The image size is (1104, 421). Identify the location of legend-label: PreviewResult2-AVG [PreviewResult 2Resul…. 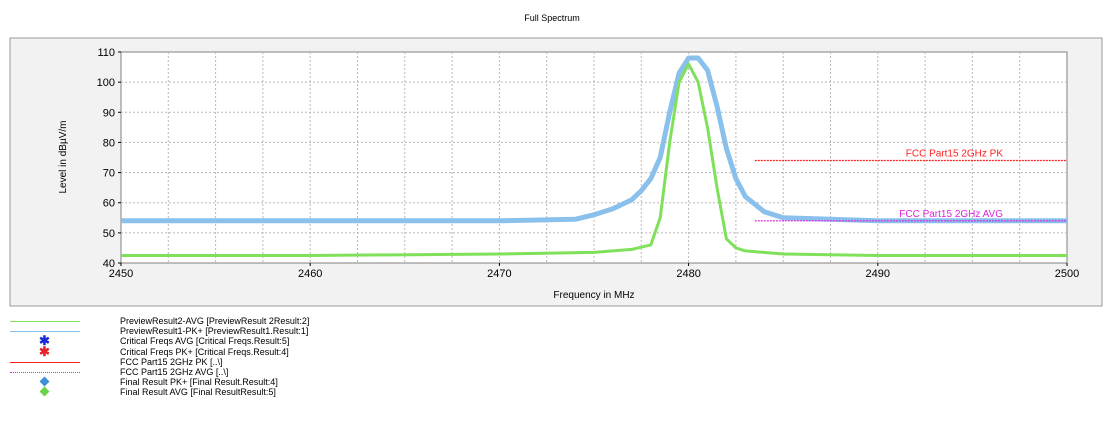
(215, 321).